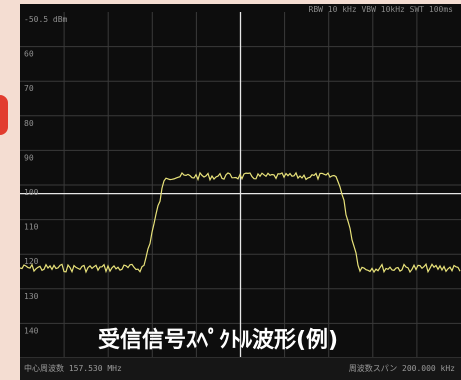  Describe the element at coordinates (31, 192) in the screenshot. I see `y-tick-label: 100` at that location.